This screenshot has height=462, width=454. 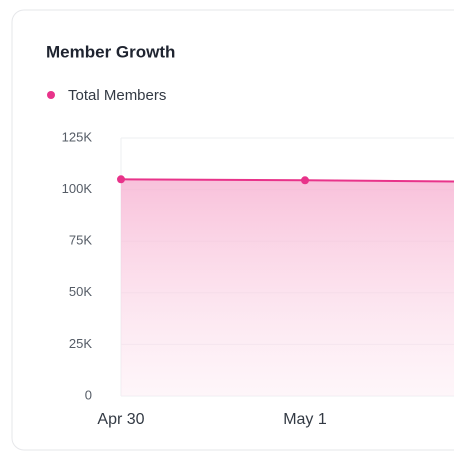 I want to click on x-tick-label: May 1, so click(x=305, y=419).